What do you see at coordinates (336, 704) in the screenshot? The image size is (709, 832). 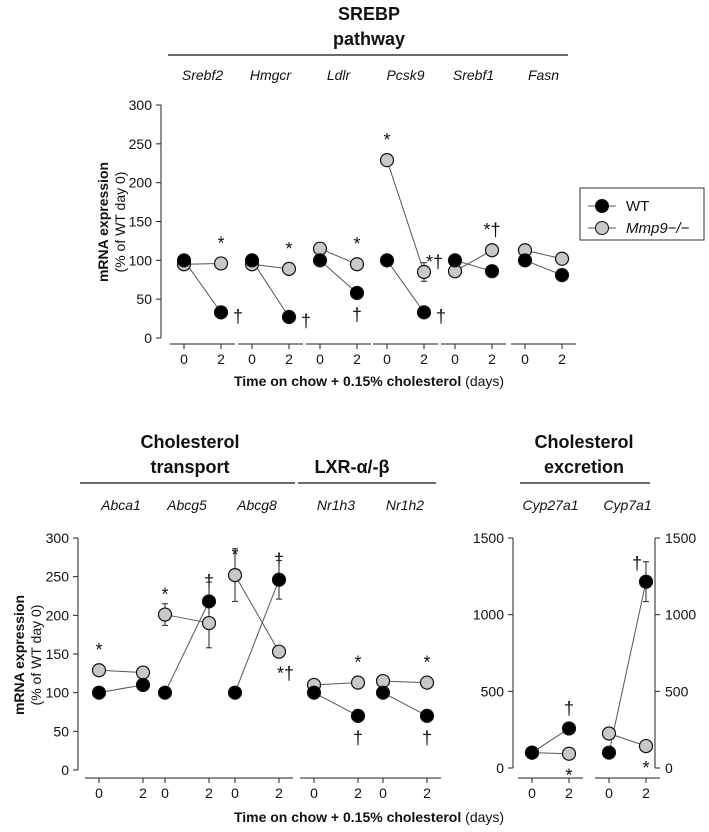 I see `wt-line-nr1h3` at bounding box center [336, 704].